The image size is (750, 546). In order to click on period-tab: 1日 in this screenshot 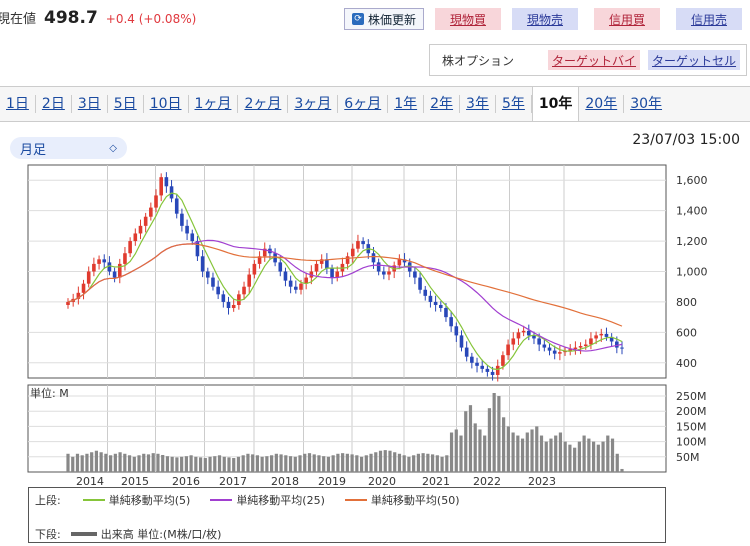, I will do `click(18, 104)`.